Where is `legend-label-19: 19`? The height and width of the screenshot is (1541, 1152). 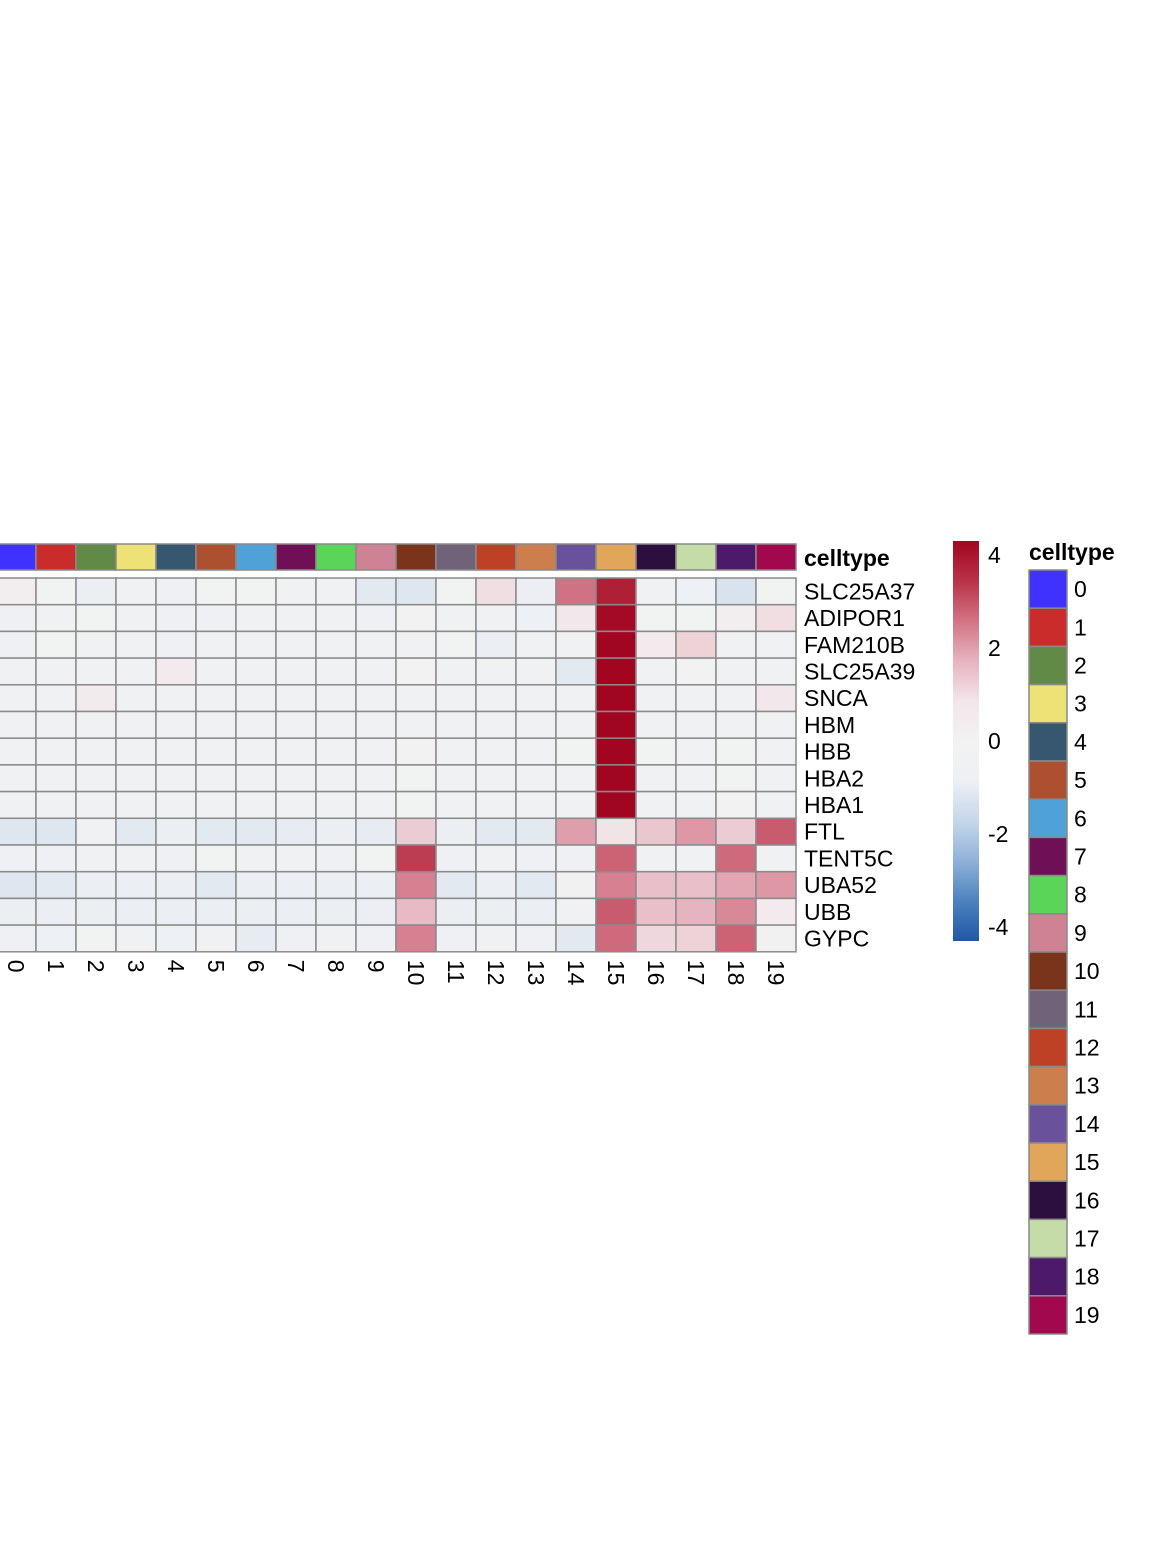 legend-label-19: 19 is located at coordinates (1087, 1315).